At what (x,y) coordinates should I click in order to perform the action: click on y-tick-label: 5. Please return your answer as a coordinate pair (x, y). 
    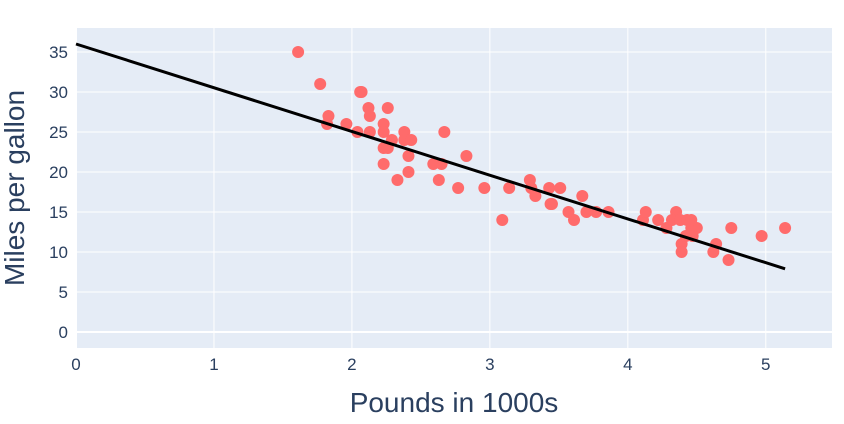
    Looking at the image, I should click on (63, 292).